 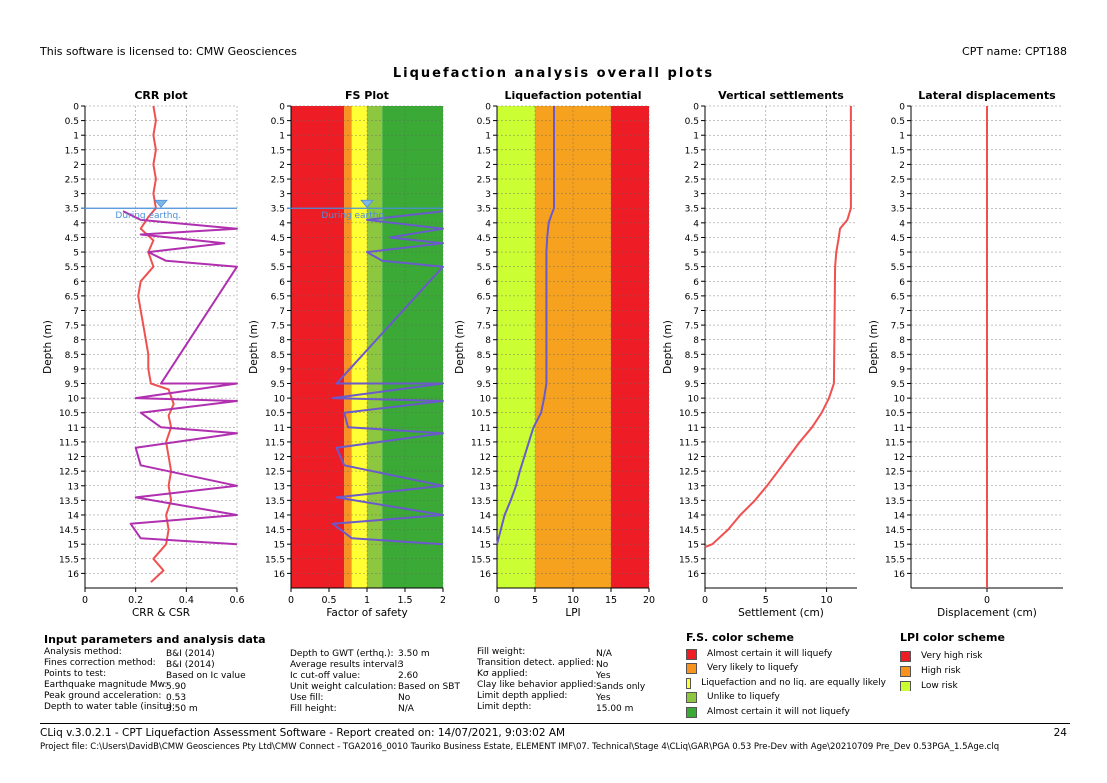 I want to click on x-tick-label: 0, so click(x=85, y=600).